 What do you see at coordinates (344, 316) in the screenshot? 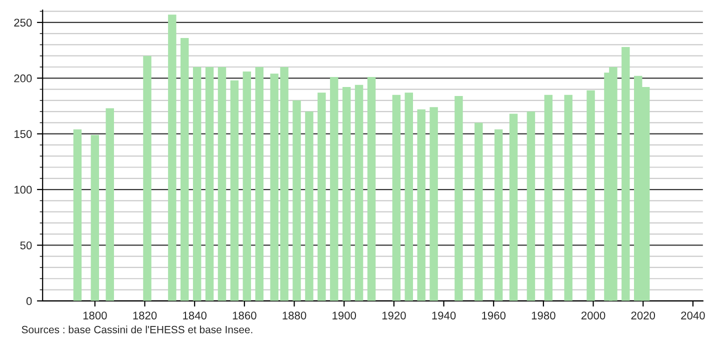
I see `x-tick-label: 1900` at bounding box center [344, 316].